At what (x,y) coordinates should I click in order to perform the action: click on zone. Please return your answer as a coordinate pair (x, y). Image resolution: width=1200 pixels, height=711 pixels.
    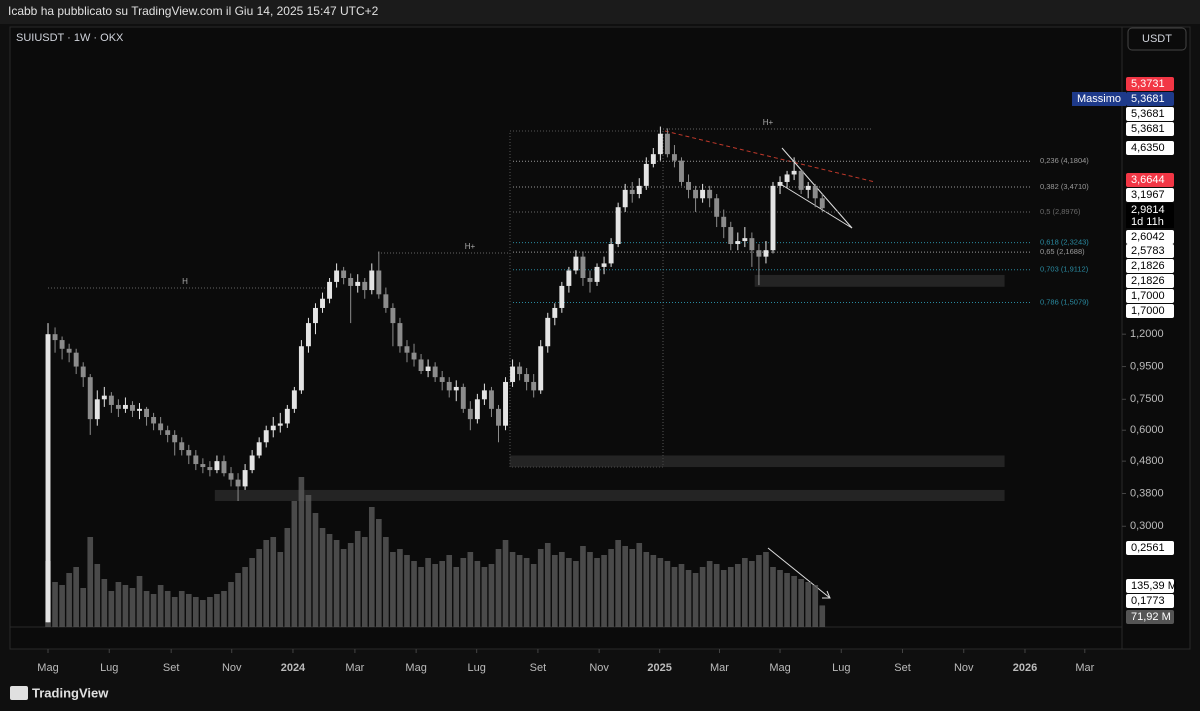
    Looking at the image, I should click on (609, 495).